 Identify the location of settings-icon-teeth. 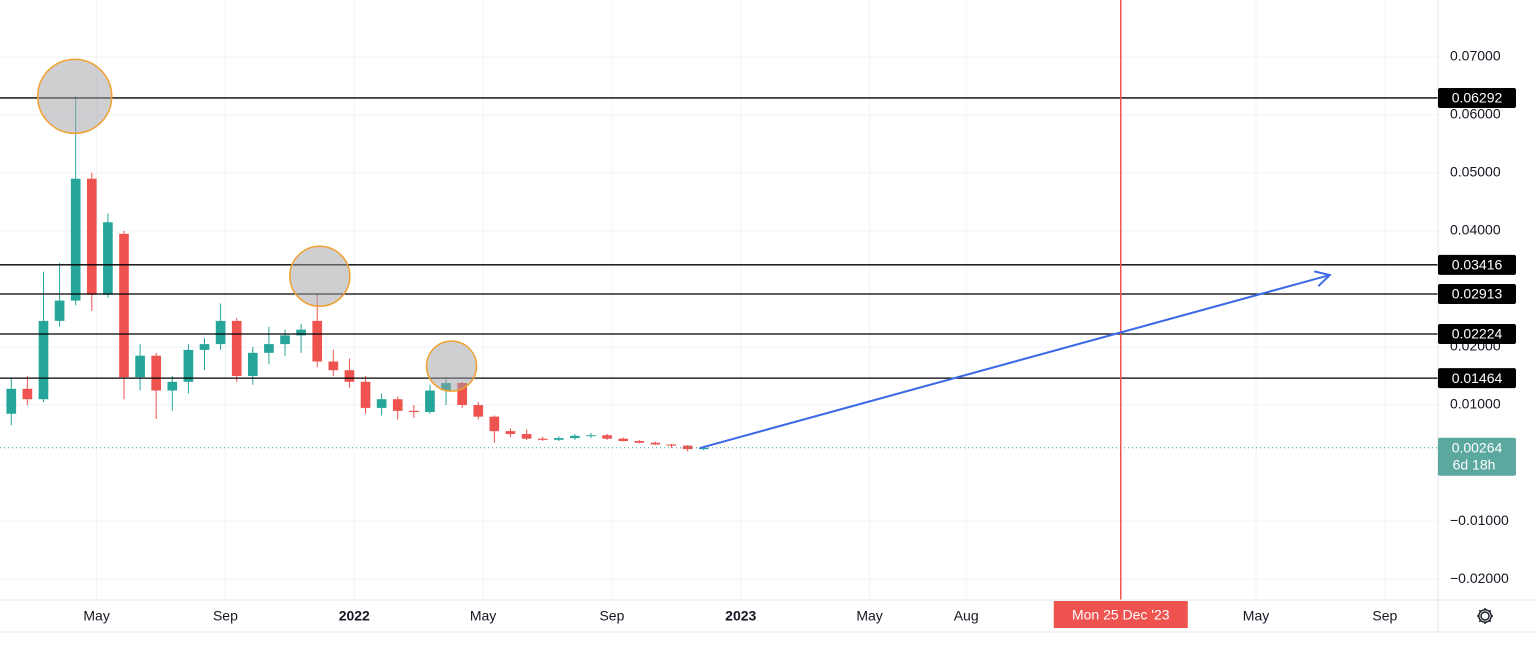
(1485, 616).